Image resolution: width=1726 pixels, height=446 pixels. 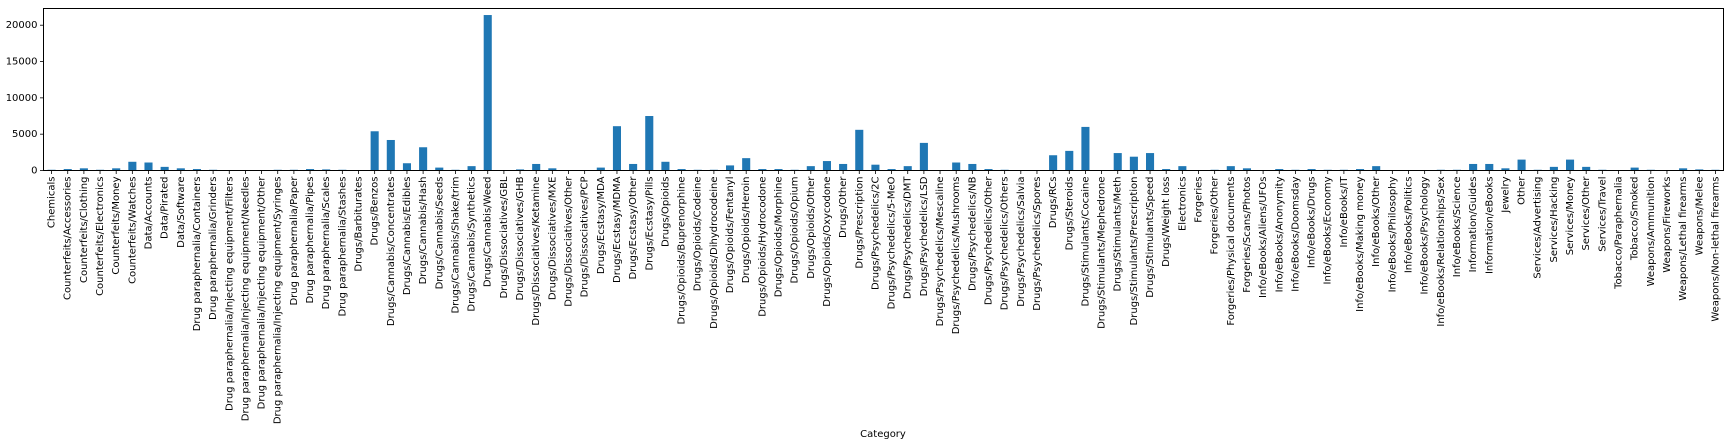 I want to click on x-tick-label: Drugs/Opioids/Buprenorphine, so click(x=682, y=251).